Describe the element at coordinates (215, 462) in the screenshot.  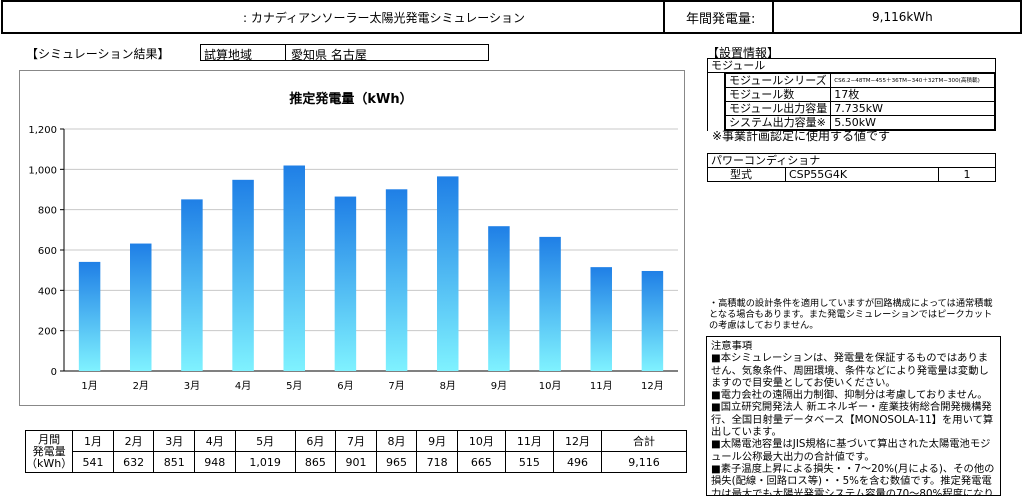
I see `month-value: 948` at that location.